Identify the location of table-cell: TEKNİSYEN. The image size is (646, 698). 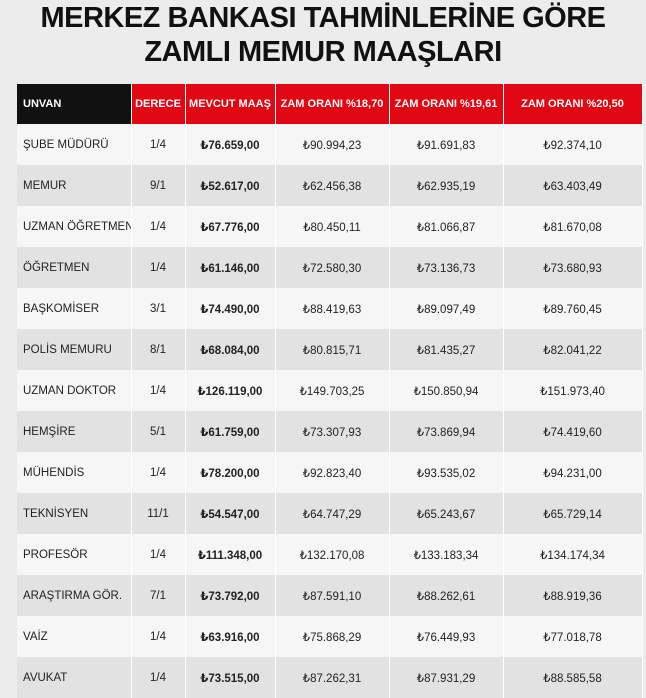
(74, 513).